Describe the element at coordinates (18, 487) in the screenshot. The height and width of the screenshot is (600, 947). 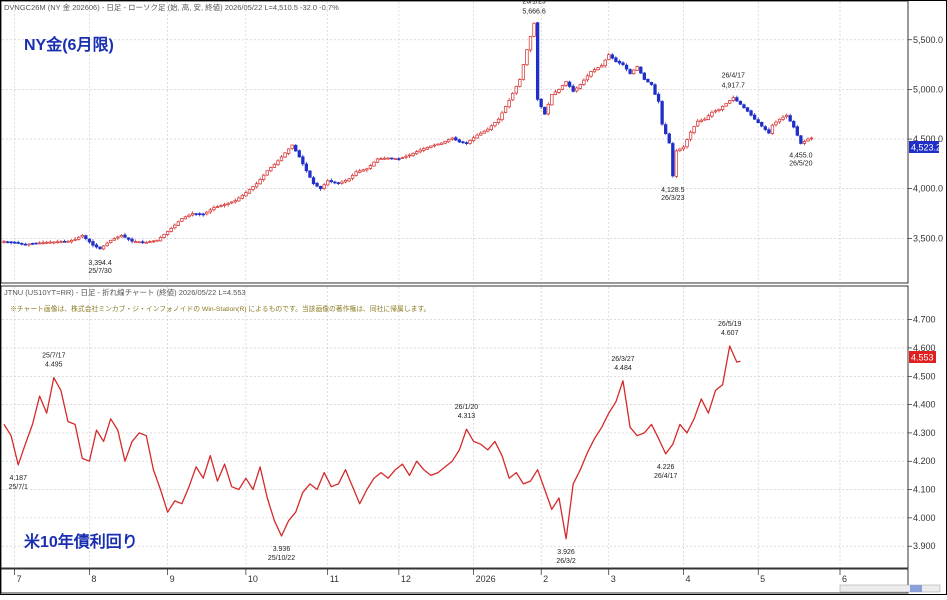
I see `yield-annotation-bottom: 25/7/1` at that location.